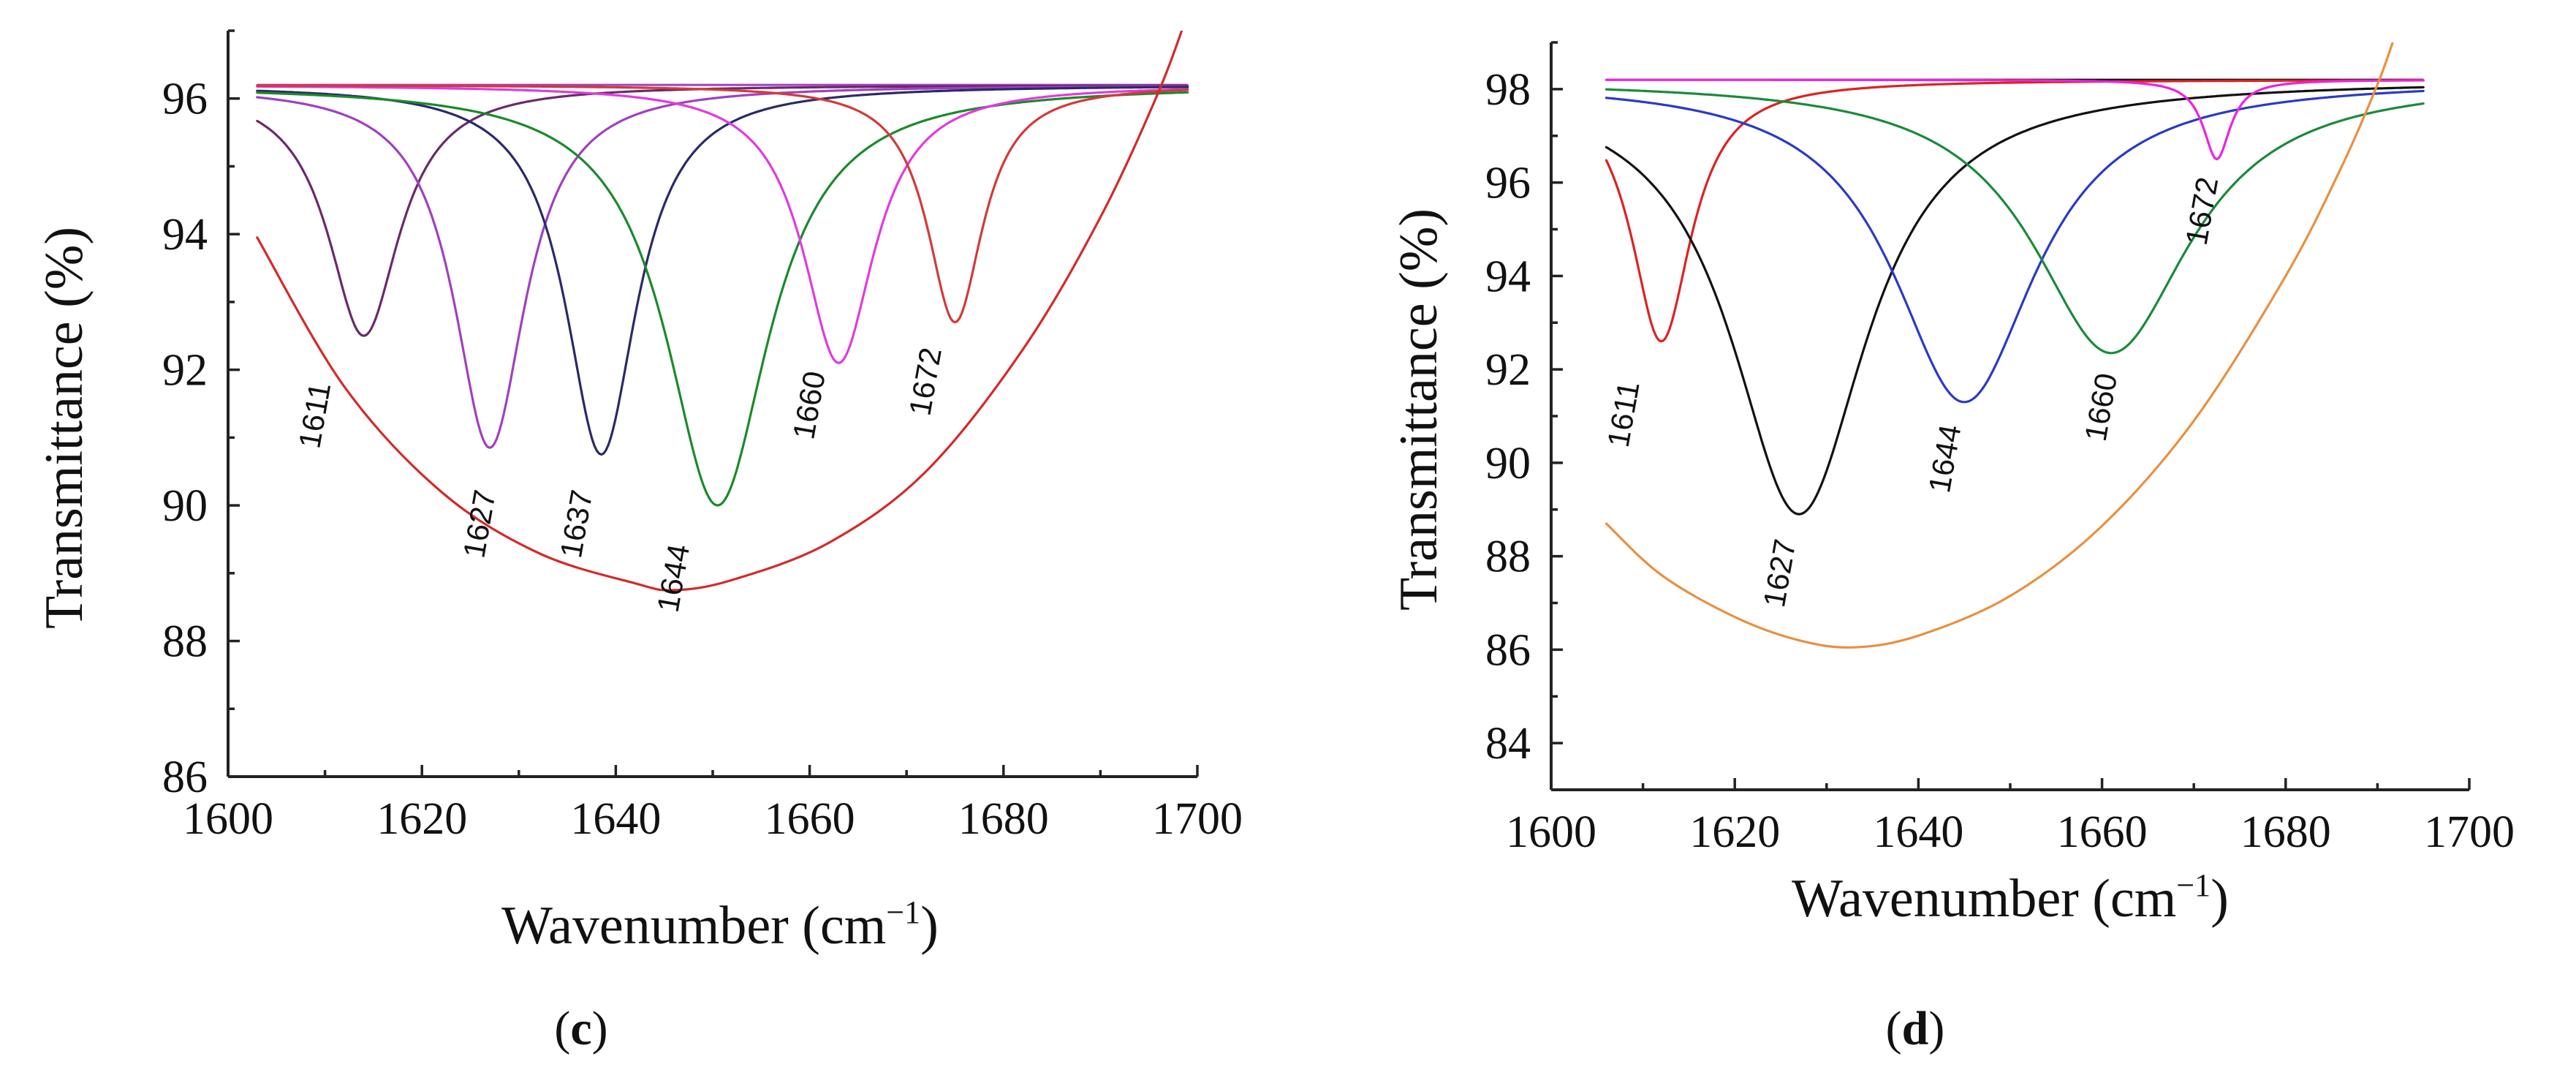  Describe the element at coordinates (576, 523) in the screenshot. I see `peak-label-1637: 1637` at that location.